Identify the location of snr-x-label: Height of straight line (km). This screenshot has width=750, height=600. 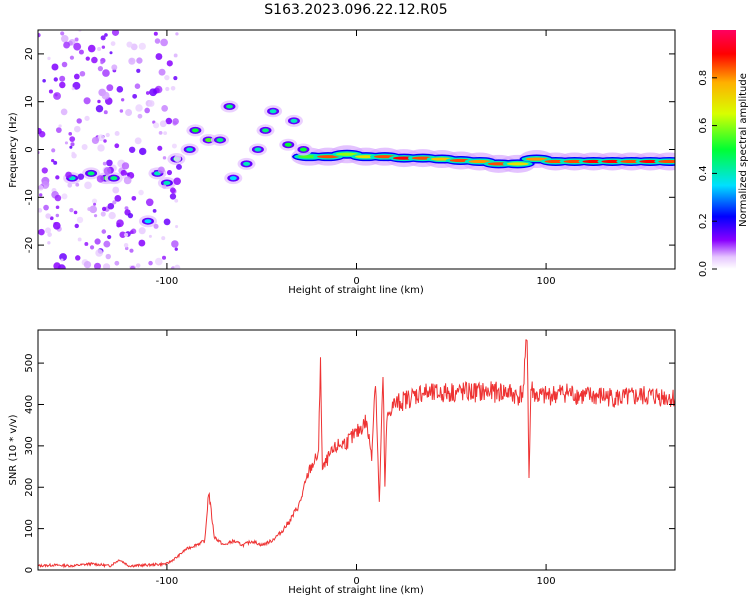
(356, 590).